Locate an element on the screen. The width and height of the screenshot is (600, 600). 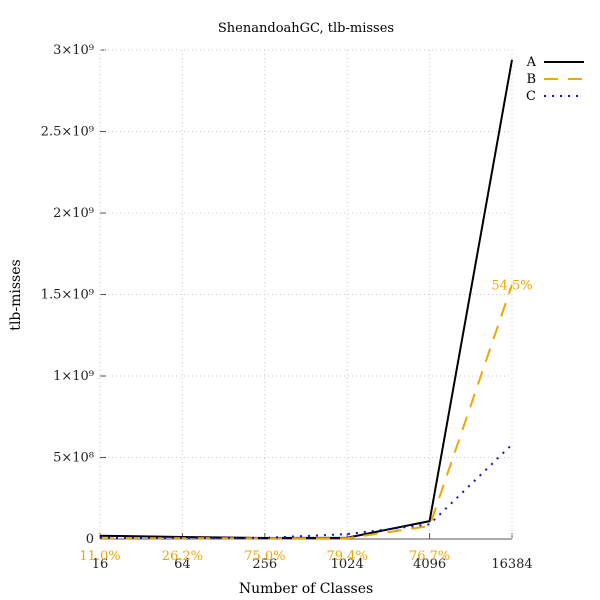
y-tick-label: 1×10⁹ is located at coordinates (73, 376).